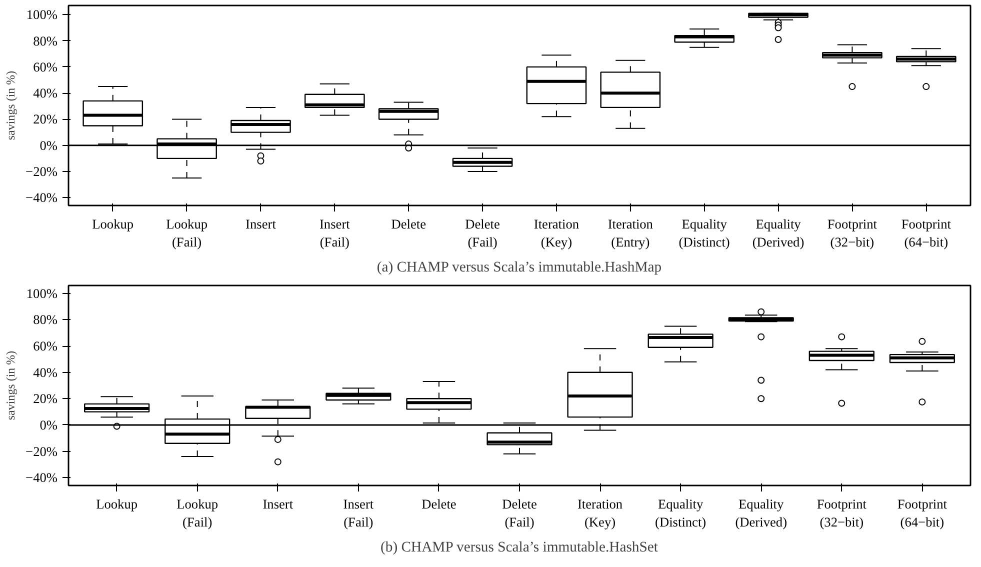 This screenshot has width=981, height=567. What do you see at coordinates (519, 268) in the screenshot?
I see `text: (a) CHAMP versus Scala’s immutable.HashMap` at bounding box center [519, 268].